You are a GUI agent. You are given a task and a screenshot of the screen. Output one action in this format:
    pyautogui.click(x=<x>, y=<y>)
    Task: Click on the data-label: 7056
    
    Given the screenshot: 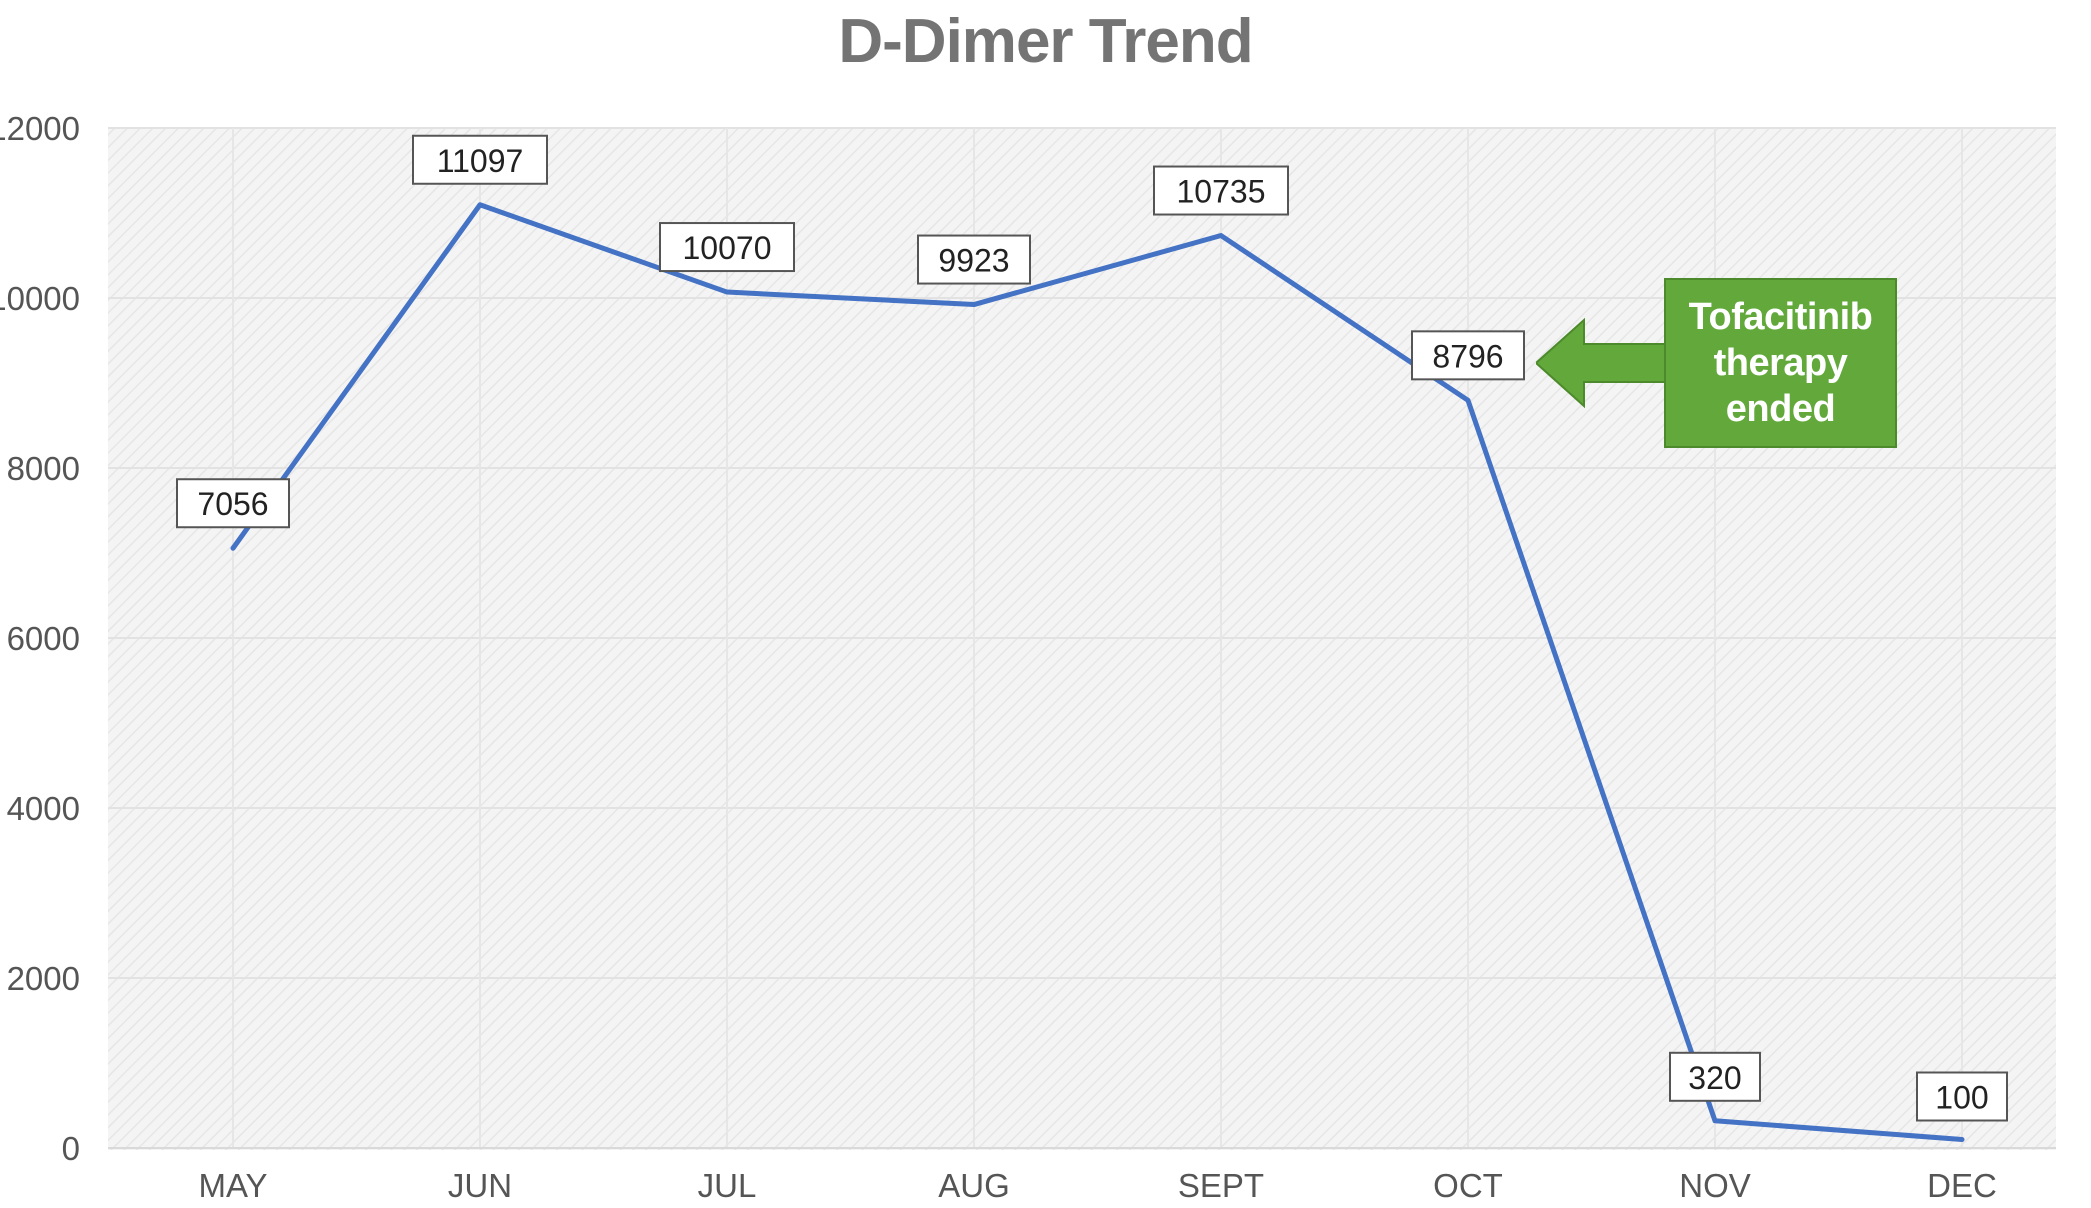 What is the action you would take?
    pyautogui.click(x=233, y=503)
    